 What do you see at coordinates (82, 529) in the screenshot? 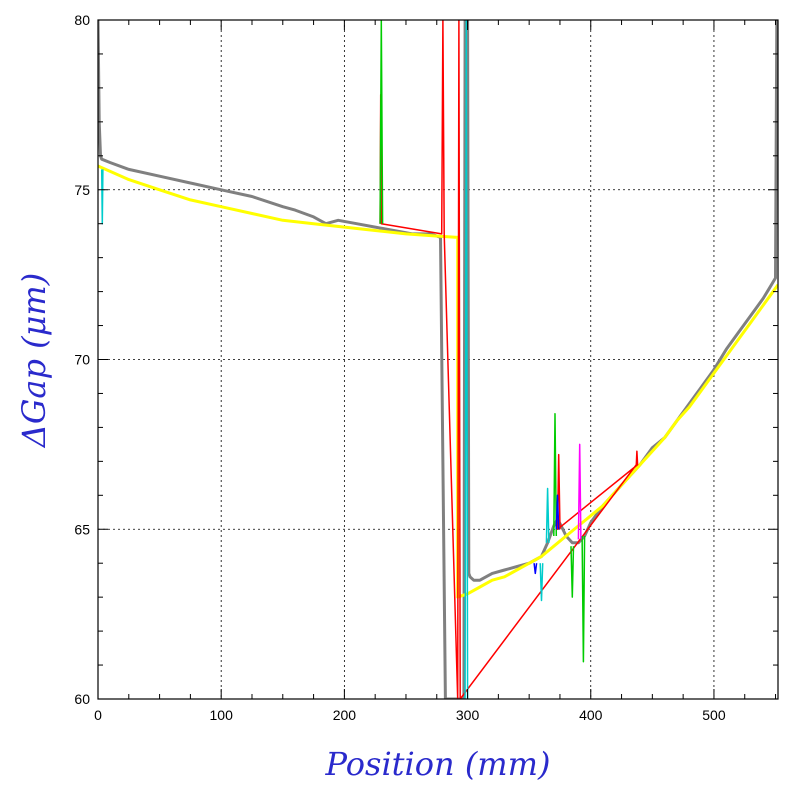
I see `y-tick-label: 65` at bounding box center [82, 529].